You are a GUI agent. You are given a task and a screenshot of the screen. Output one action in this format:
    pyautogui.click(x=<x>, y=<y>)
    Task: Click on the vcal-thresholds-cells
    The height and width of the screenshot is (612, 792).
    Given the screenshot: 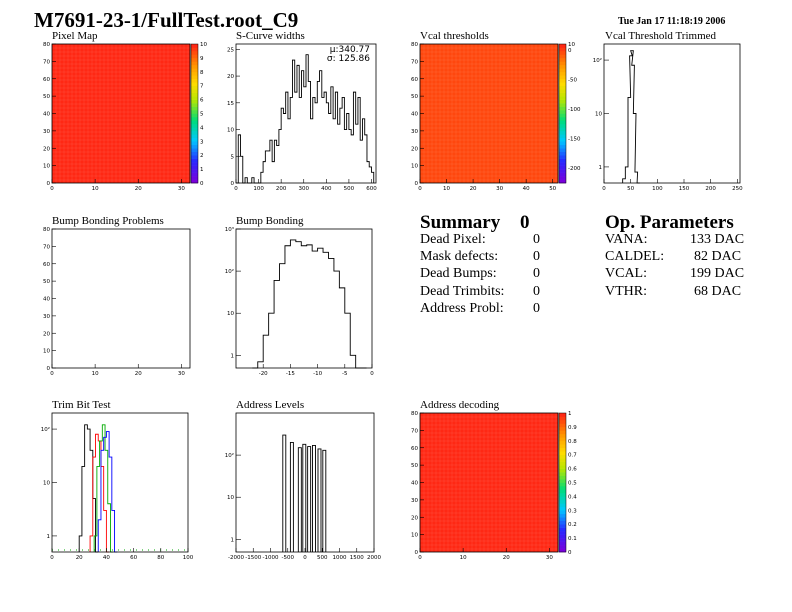 What is the action you would take?
    pyautogui.click(x=489, y=113)
    